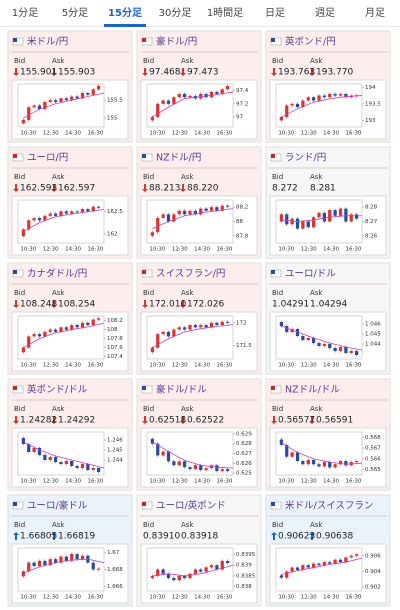  I want to click on x-tick-label: 10:30, so click(286, 134).